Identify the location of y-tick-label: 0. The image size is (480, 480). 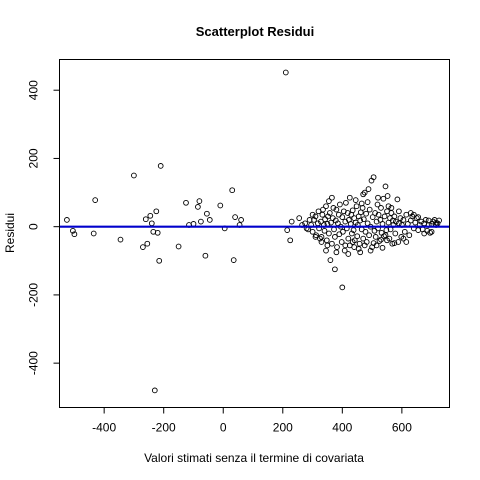
(34, 226).